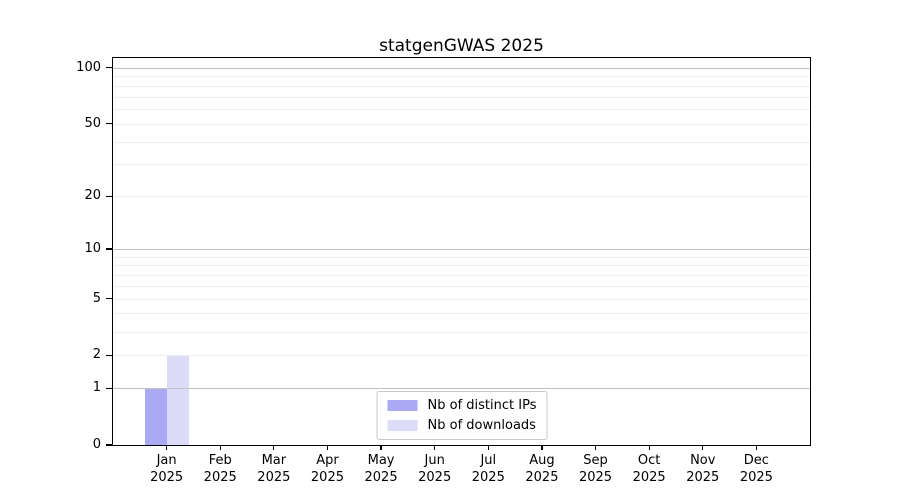 The image size is (900, 500). I want to click on y-tick-label: 20, so click(92, 196).